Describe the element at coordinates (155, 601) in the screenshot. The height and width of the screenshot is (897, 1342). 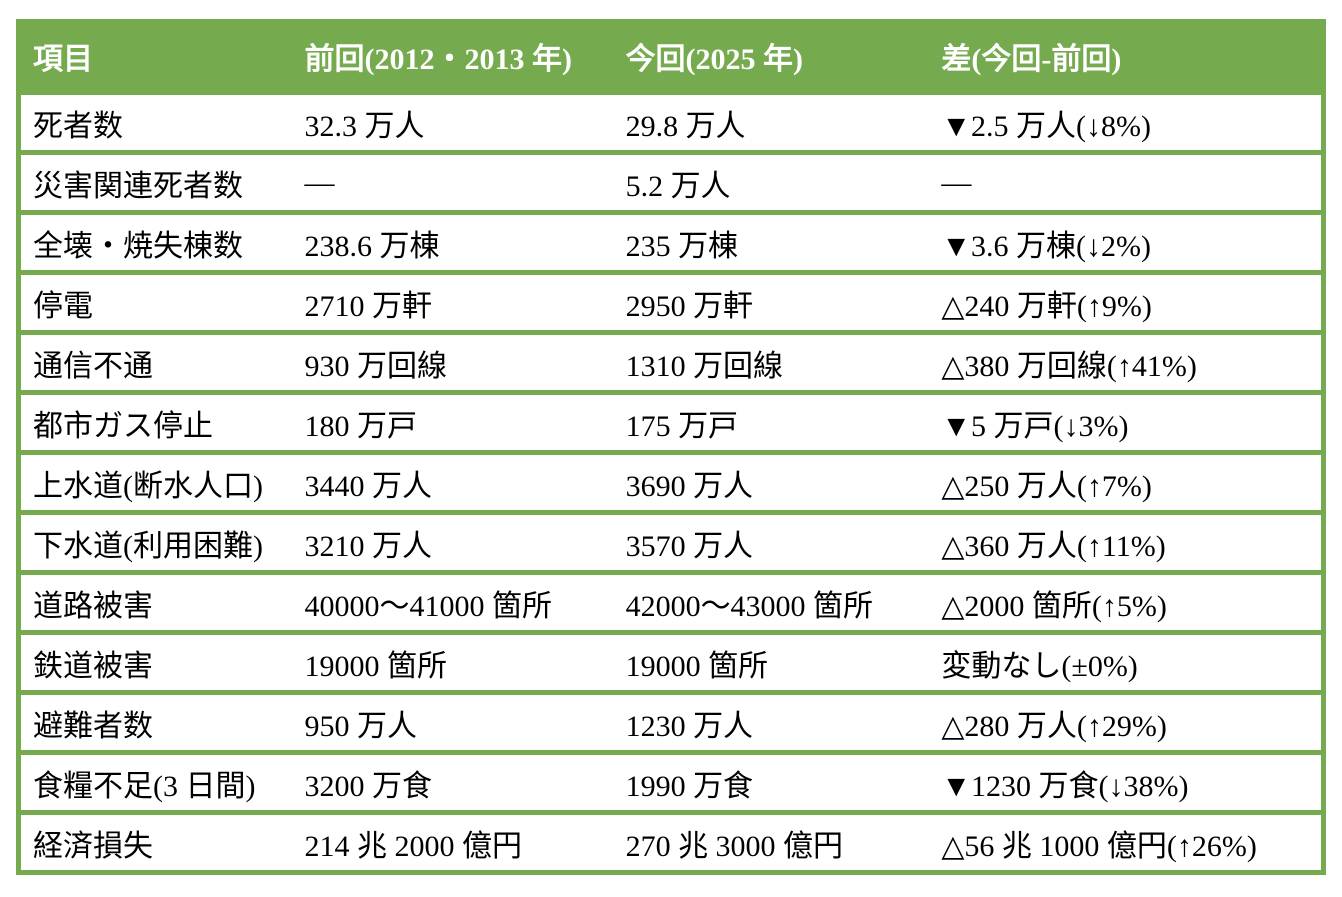
I see `item-cell: 道路被害` at that location.